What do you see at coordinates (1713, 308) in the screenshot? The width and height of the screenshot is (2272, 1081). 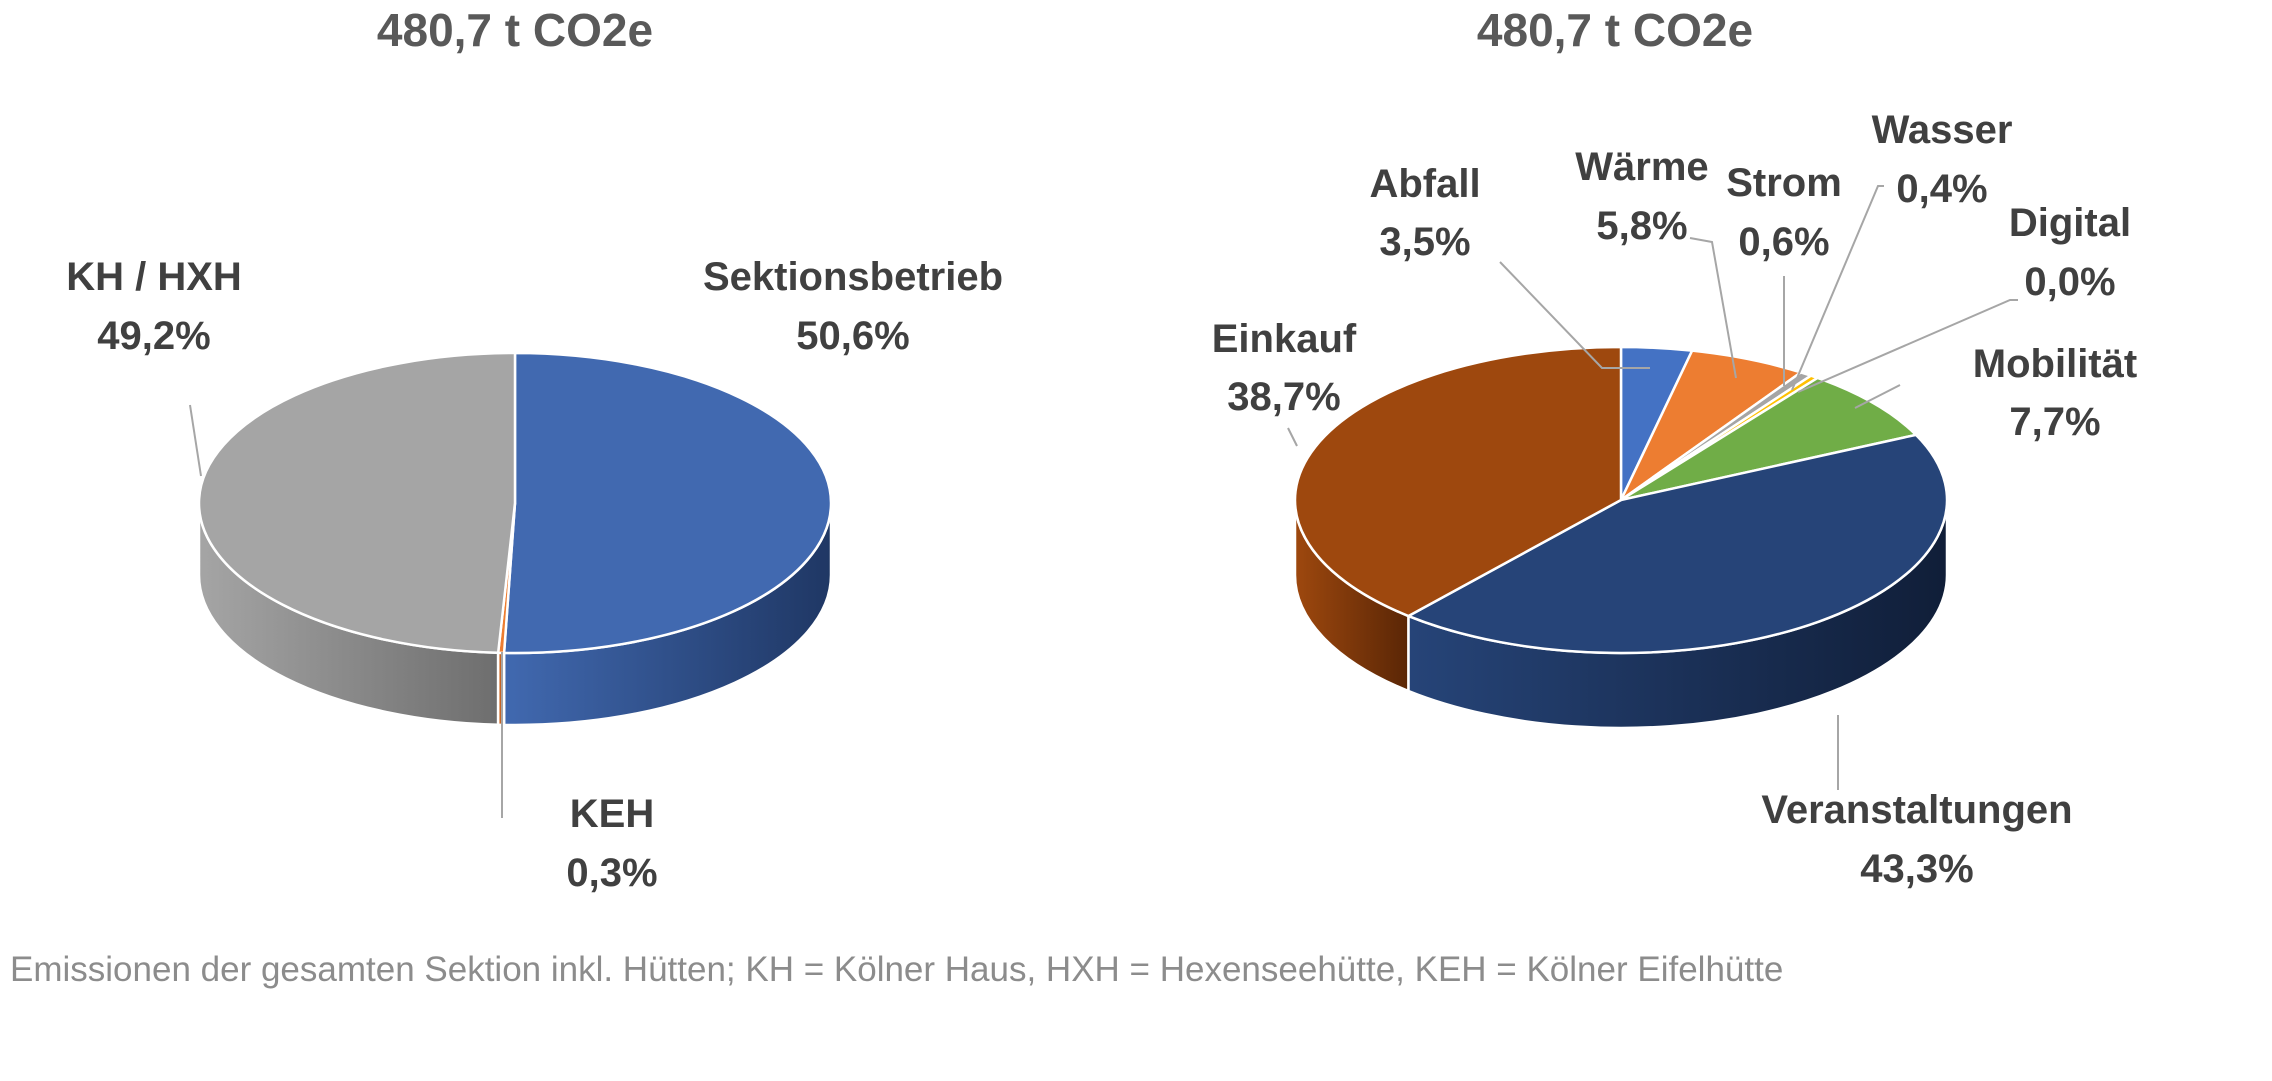 I see `leader-line-waerme` at bounding box center [1713, 308].